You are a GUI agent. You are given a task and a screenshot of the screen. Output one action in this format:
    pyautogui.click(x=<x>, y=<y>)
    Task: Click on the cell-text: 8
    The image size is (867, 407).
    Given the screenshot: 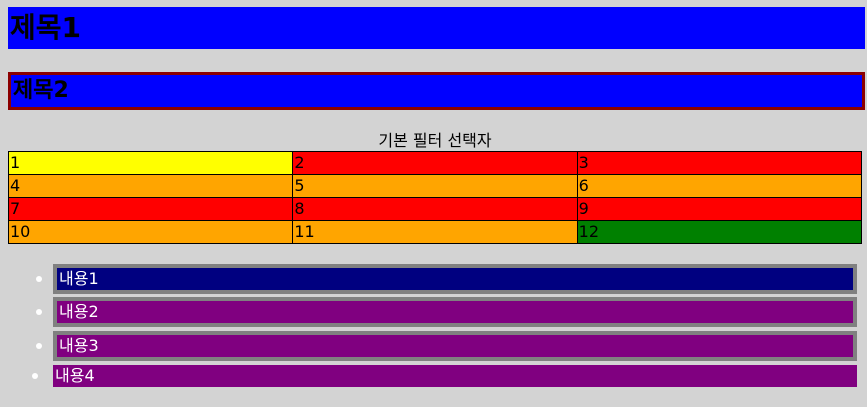 What is the action you would take?
    pyautogui.click(x=299, y=208)
    